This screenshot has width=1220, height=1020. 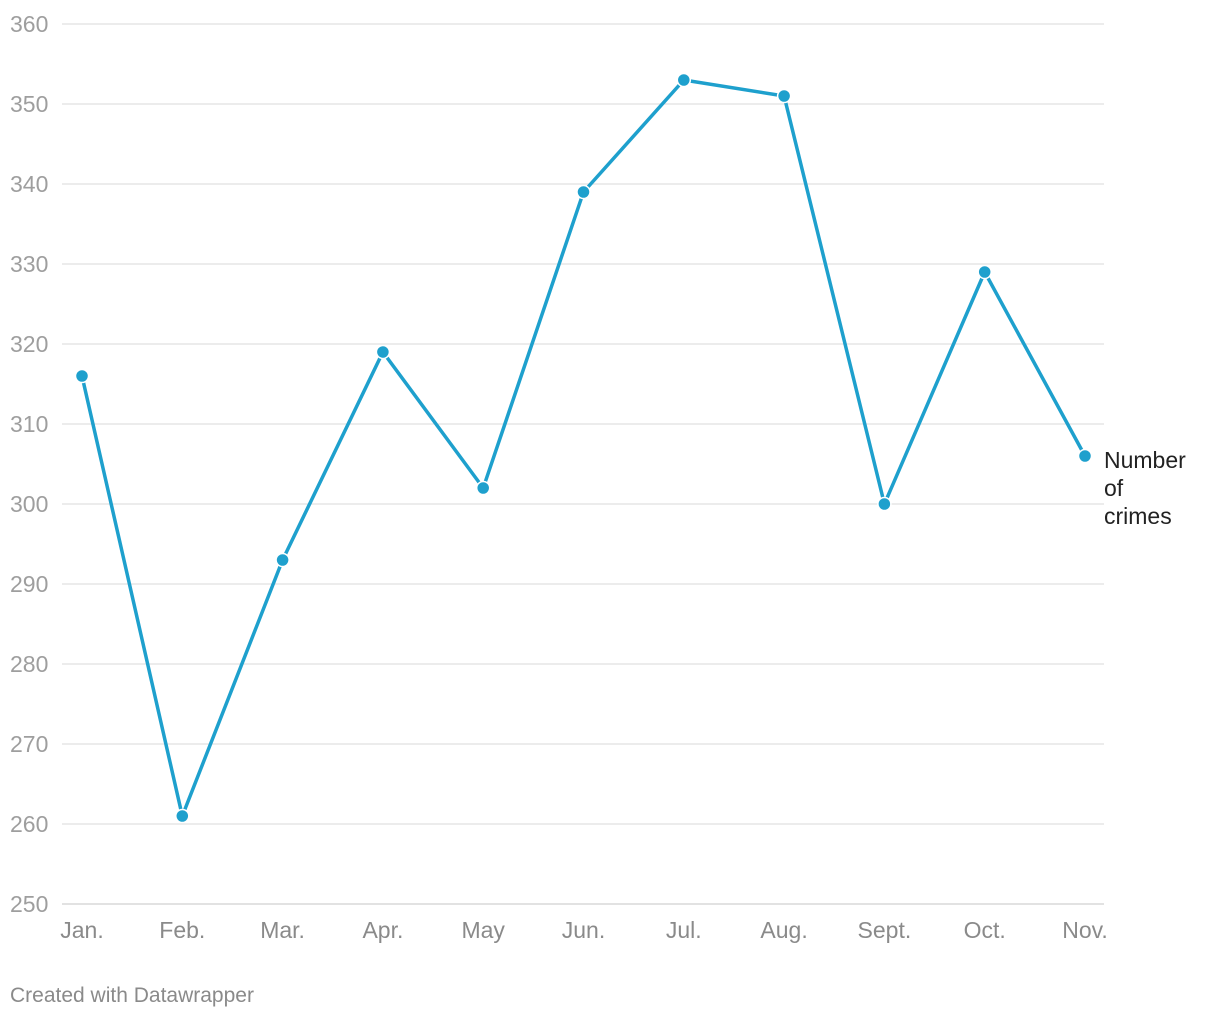 What do you see at coordinates (29, 504) in the screenshot?
I see `y-tick-label: 300` at bounding box center [29, 504].